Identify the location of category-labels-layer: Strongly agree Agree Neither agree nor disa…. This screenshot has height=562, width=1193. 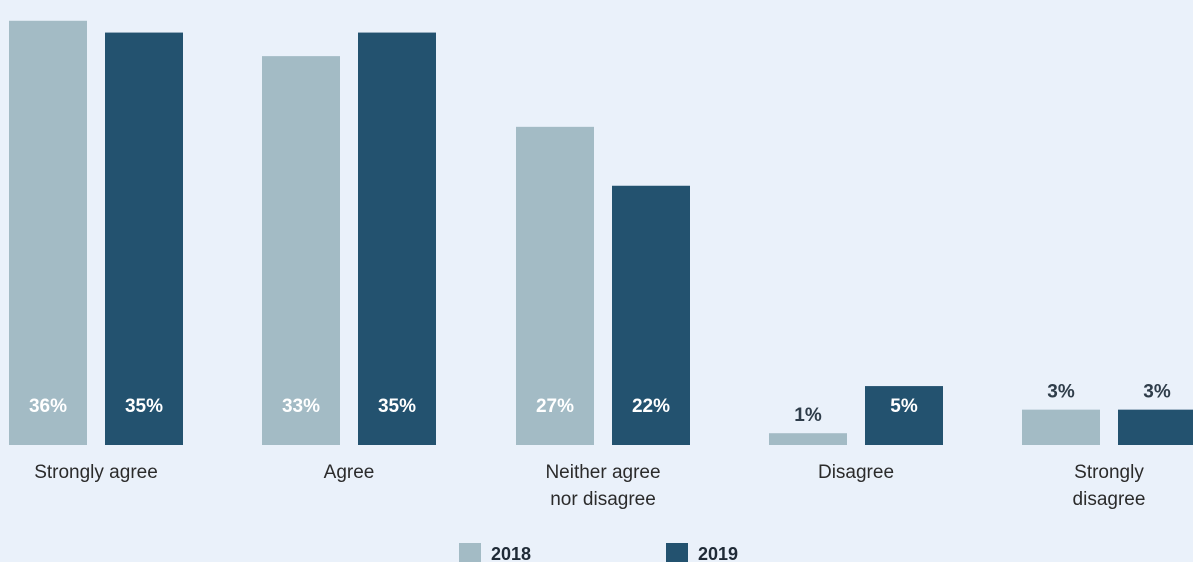
(589, 486).